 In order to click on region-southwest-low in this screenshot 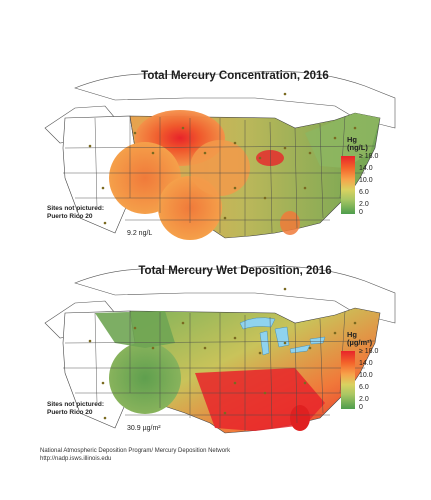, I will do `click(145, 378)`.